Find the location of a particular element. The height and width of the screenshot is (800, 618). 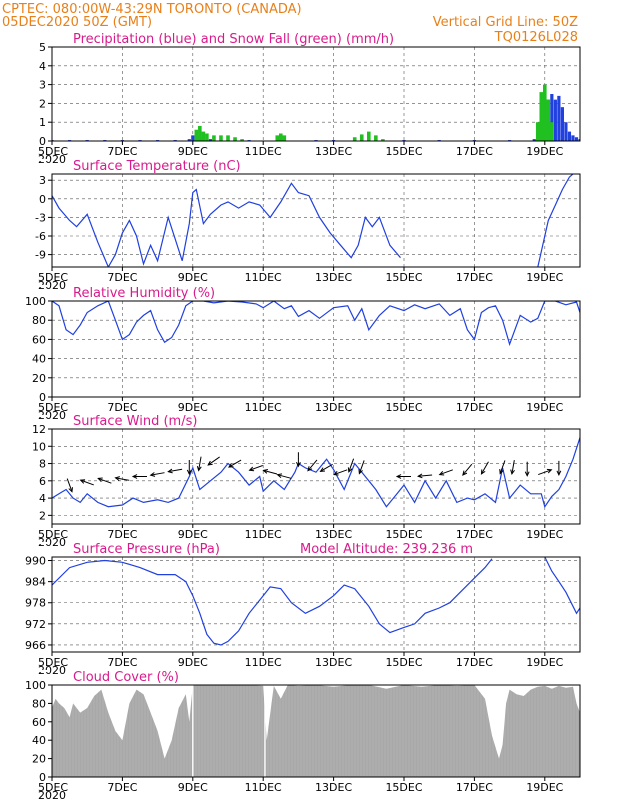

wind-ytick-label: 4 is located at coordinates (42, 498).